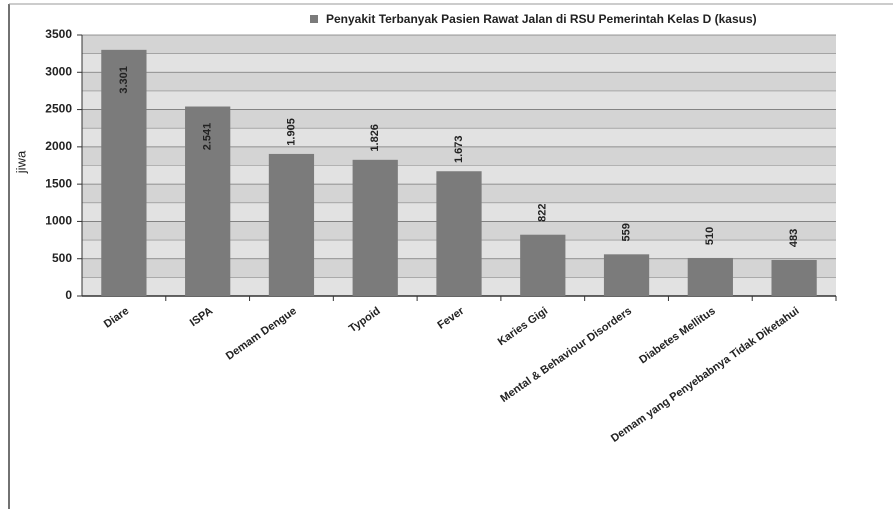 This screenshot has height=509, width=893. Describe the element at coordinates (291, 132) in the screenshot. I see `value-label: 1.905` at that location.